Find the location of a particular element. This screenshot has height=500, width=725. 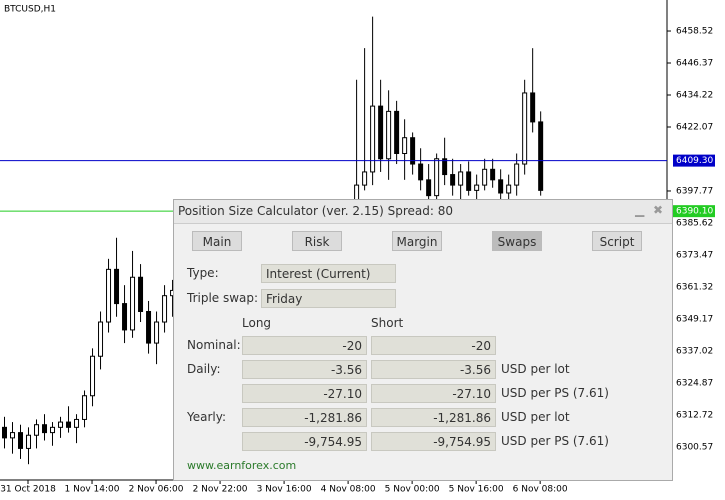

long-value: -1,281.86 is located at coordinates (304, 417).